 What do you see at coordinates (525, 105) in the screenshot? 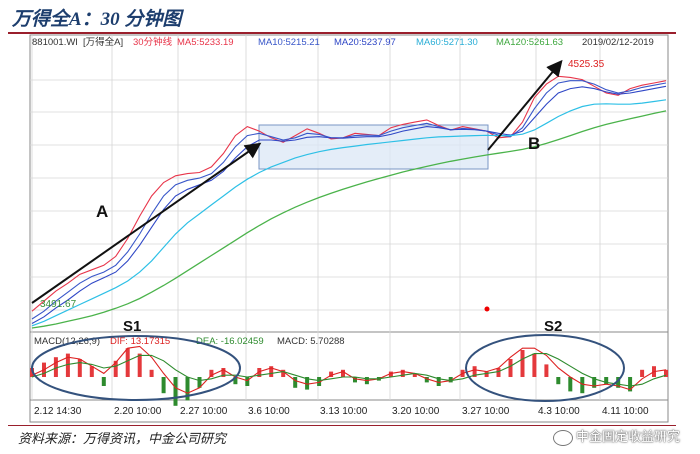
I see `trend-arrow-b` at bounding box center [525, 105].